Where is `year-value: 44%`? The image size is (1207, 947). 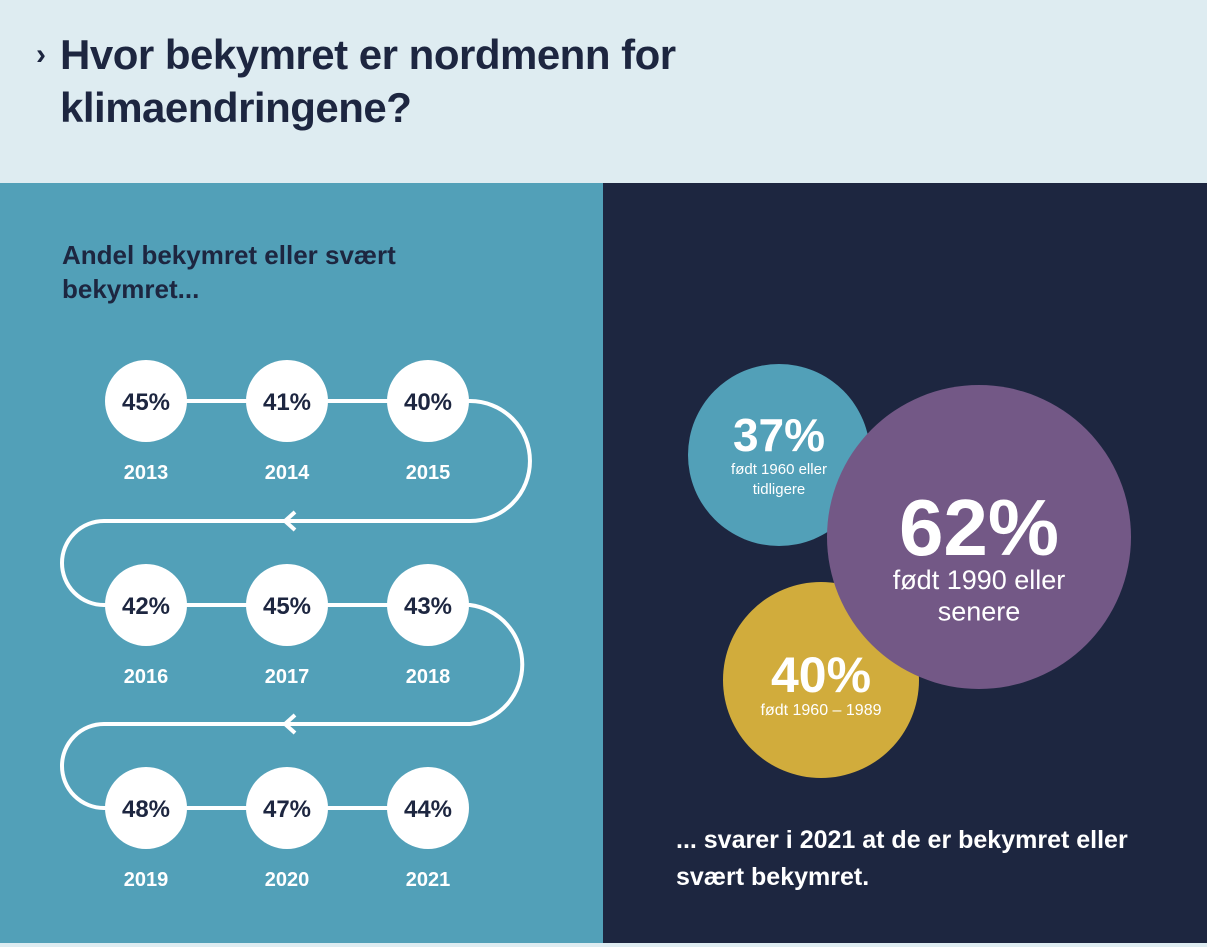
year-value: 44% is located at coordinates (428, 809).